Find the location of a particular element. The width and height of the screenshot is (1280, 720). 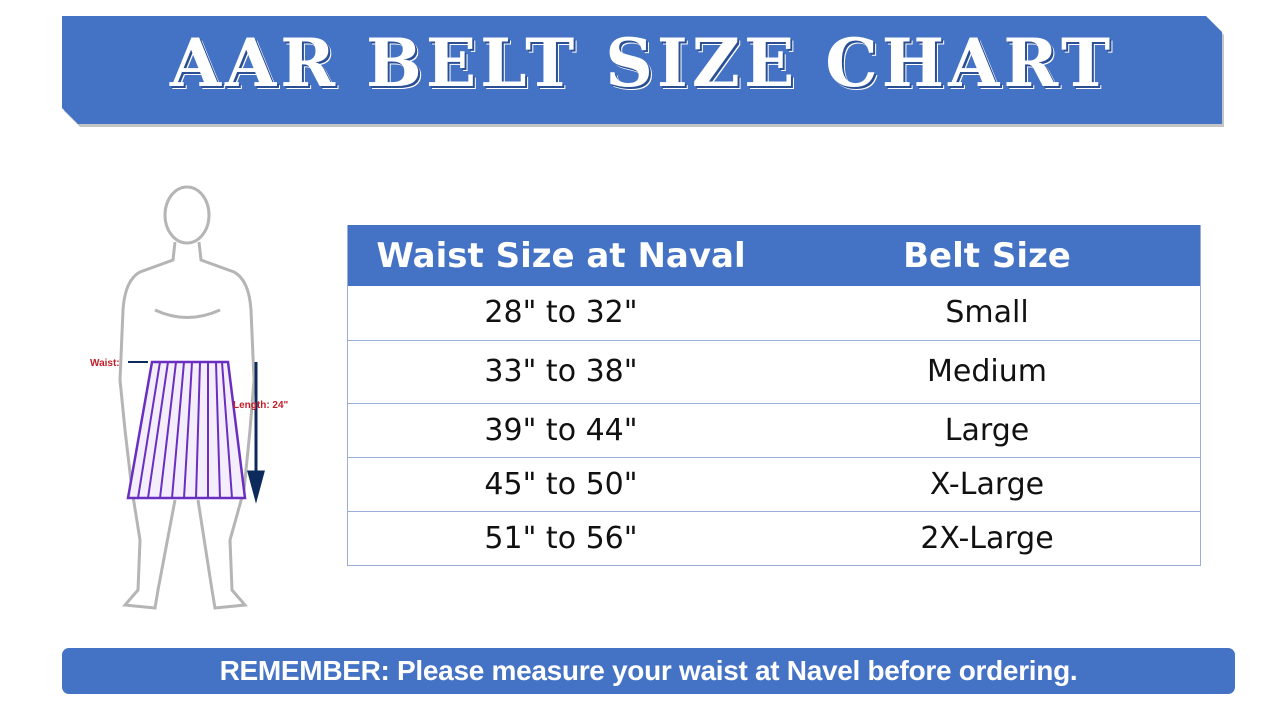

waist-label: Waist: is located at coordinates (105, 363).